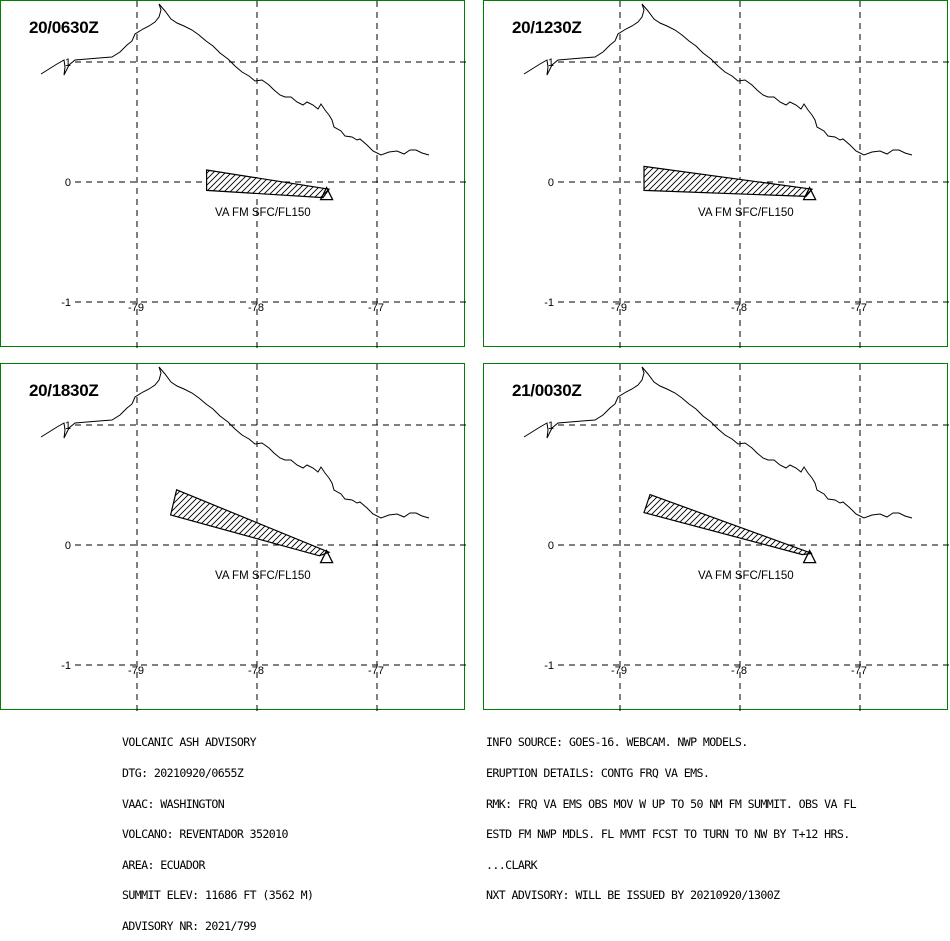 The width and height of the screenshot is (950, 941). Describe the element at coordinates (173, 803) in the screenshot. I see `advisory-line: VAAC: WASHINGTON` at that location.